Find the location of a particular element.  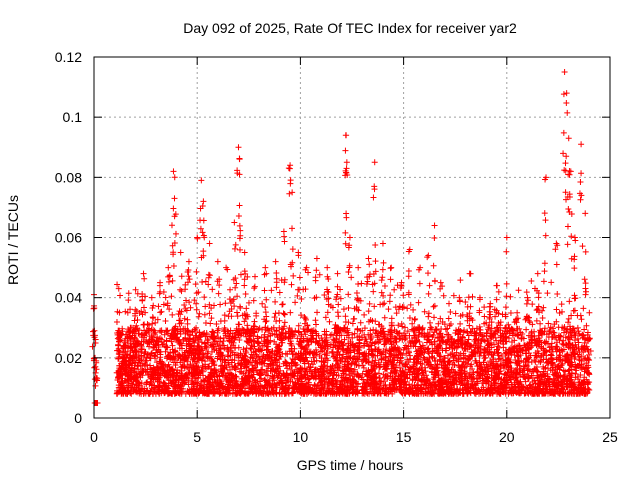

x-tick-label: 0 is located at coordinates (94, 437).